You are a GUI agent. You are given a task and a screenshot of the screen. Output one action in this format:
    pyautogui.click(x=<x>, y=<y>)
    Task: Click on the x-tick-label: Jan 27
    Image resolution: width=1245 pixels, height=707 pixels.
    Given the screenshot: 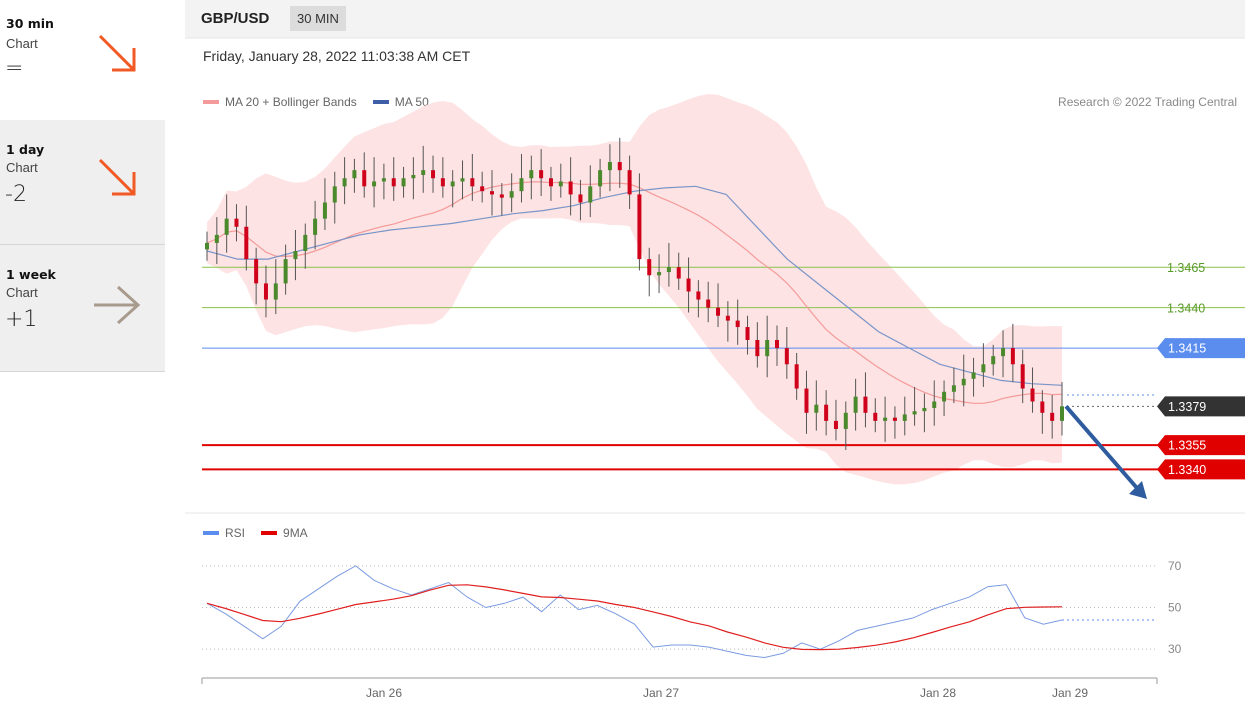 What is the action you would take?
    pyautogui.click(x=661, y=693)
    